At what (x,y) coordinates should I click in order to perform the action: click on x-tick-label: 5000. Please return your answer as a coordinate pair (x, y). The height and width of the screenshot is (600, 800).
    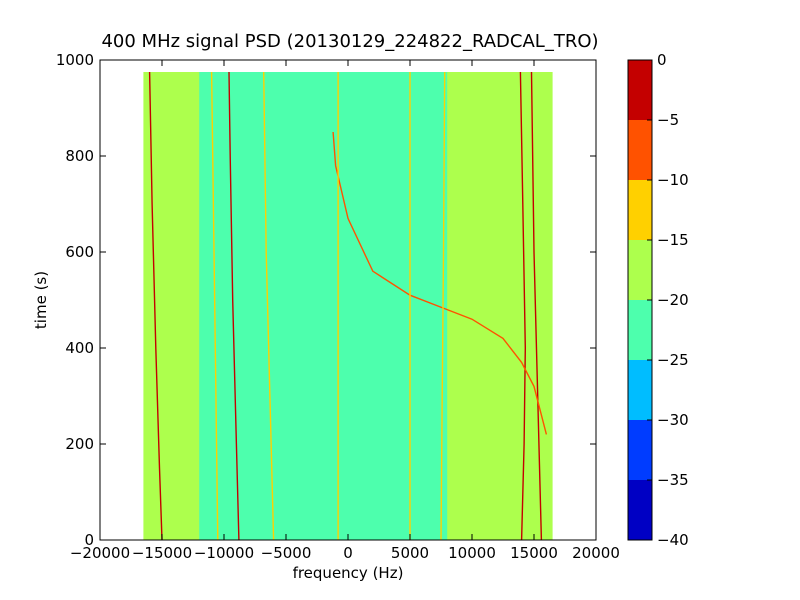
    Looking at the image, I should click on (410, 553).